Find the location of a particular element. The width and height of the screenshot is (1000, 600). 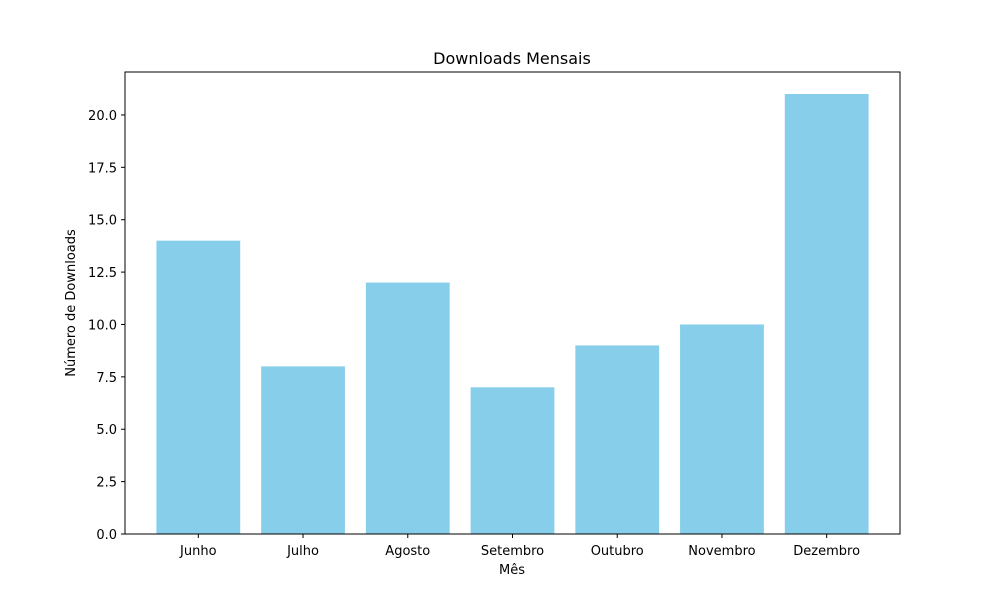

bar-junho is located at coordinates (198, 387).